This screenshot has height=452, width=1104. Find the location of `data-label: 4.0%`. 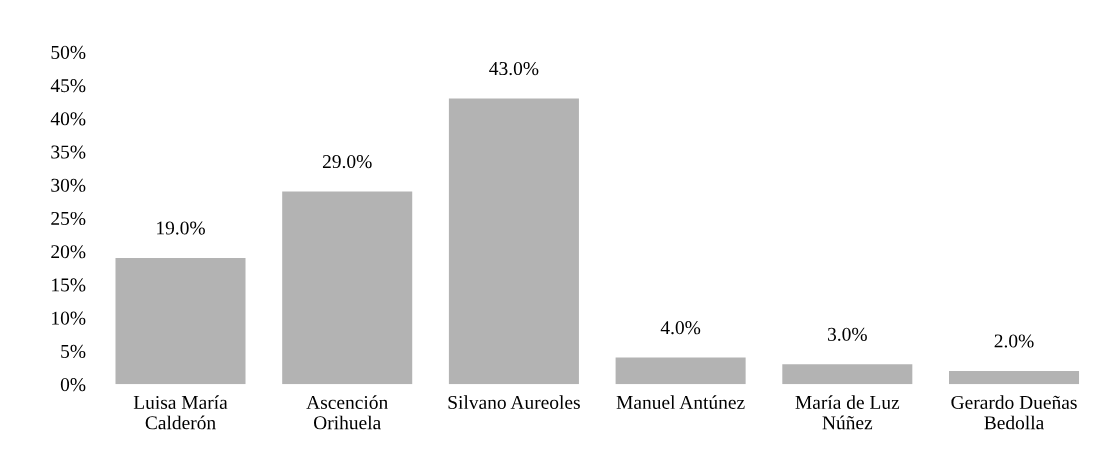

data-label: 4.0% is located at coordinates (680, 328).